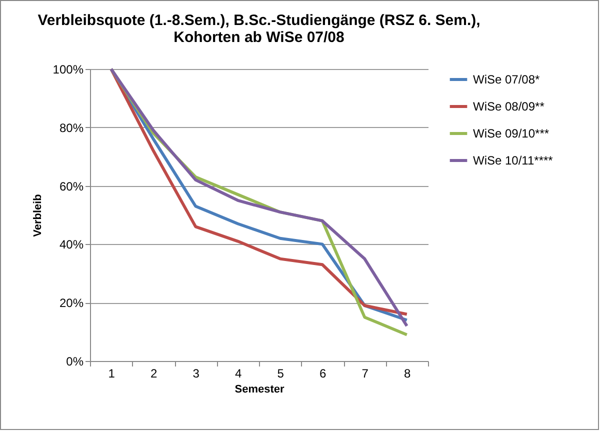  Describe the element at coordinates (154, 373) in the screenshot. I see `x-tick-label: 2` at that location.